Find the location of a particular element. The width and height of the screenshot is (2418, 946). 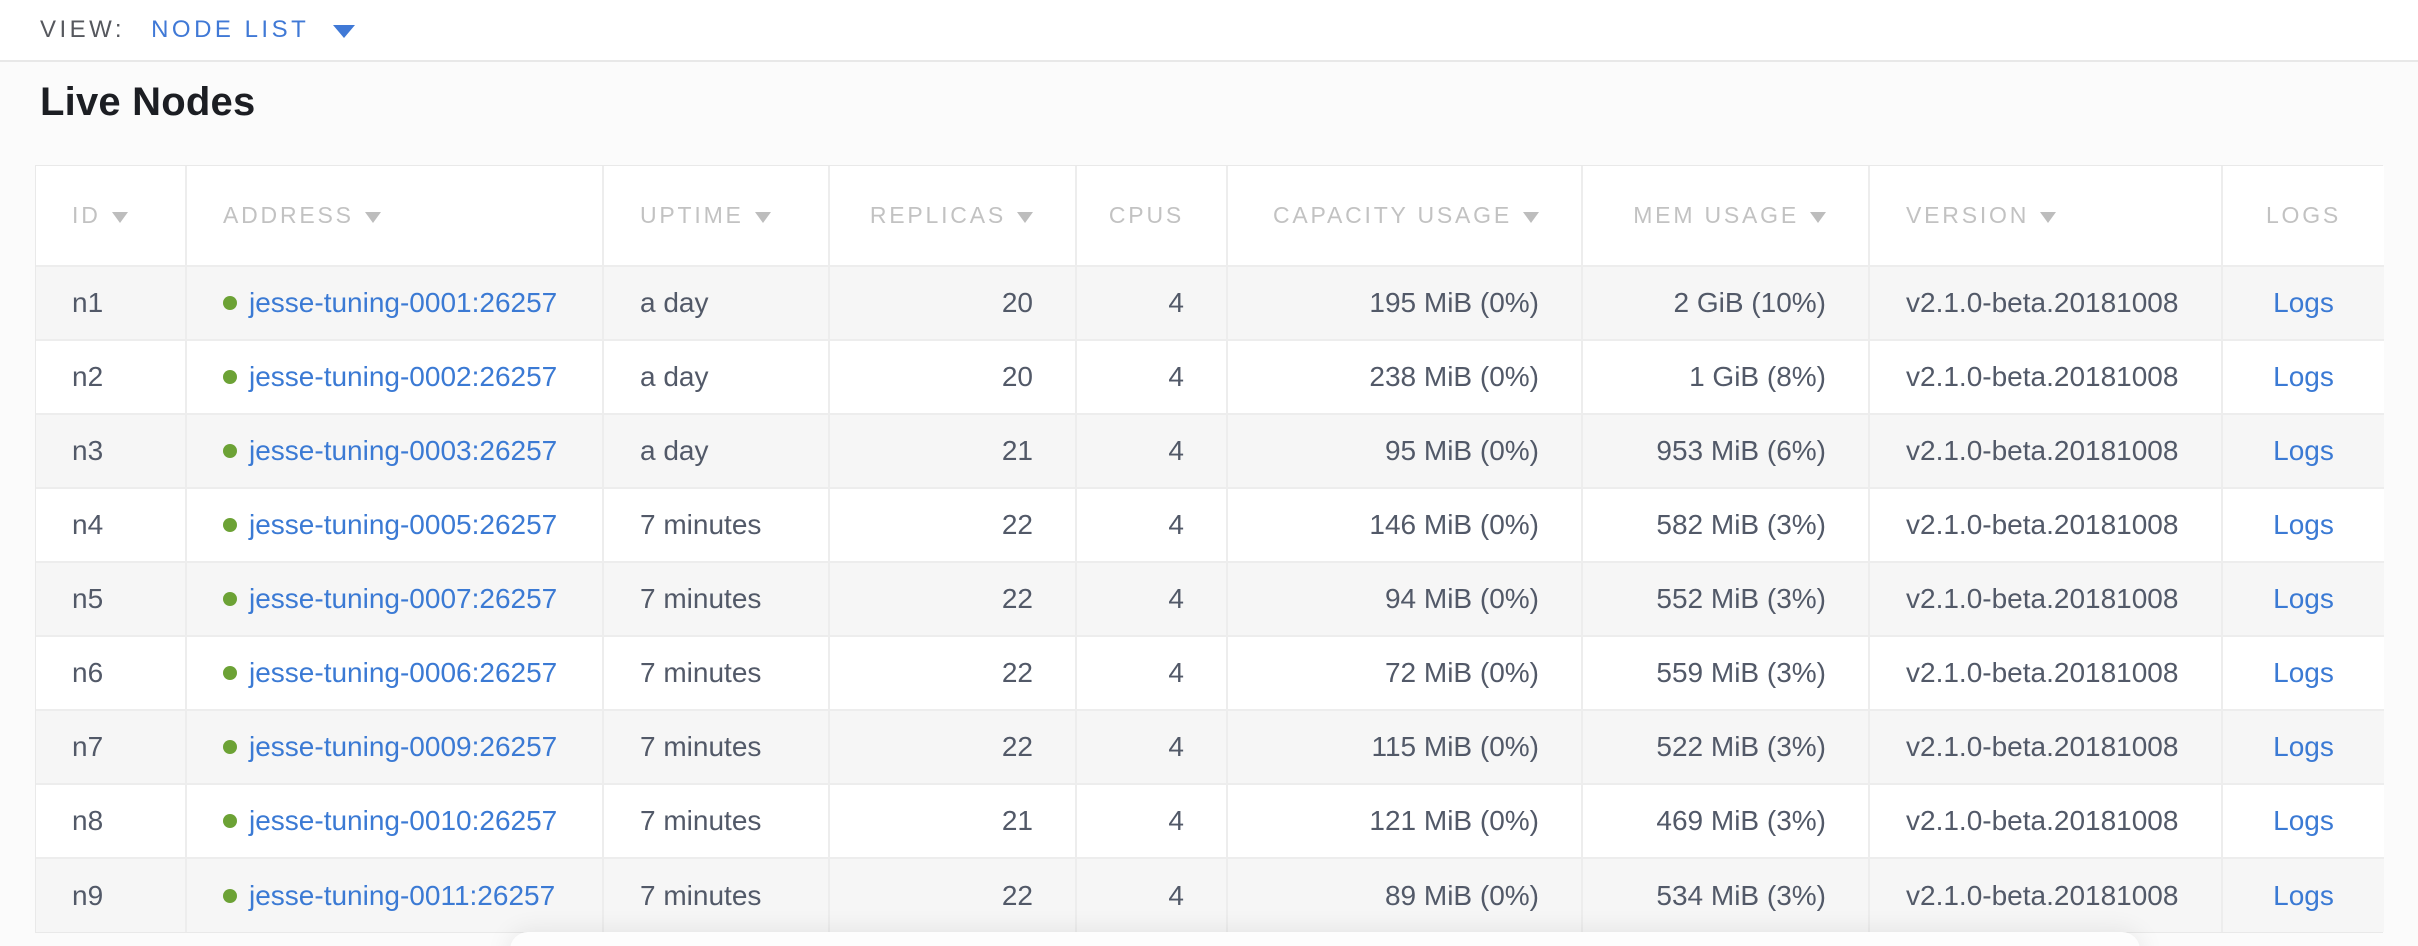

cell-address: jesse-tuning-0009:26257 is located at coordinates (394, 746).